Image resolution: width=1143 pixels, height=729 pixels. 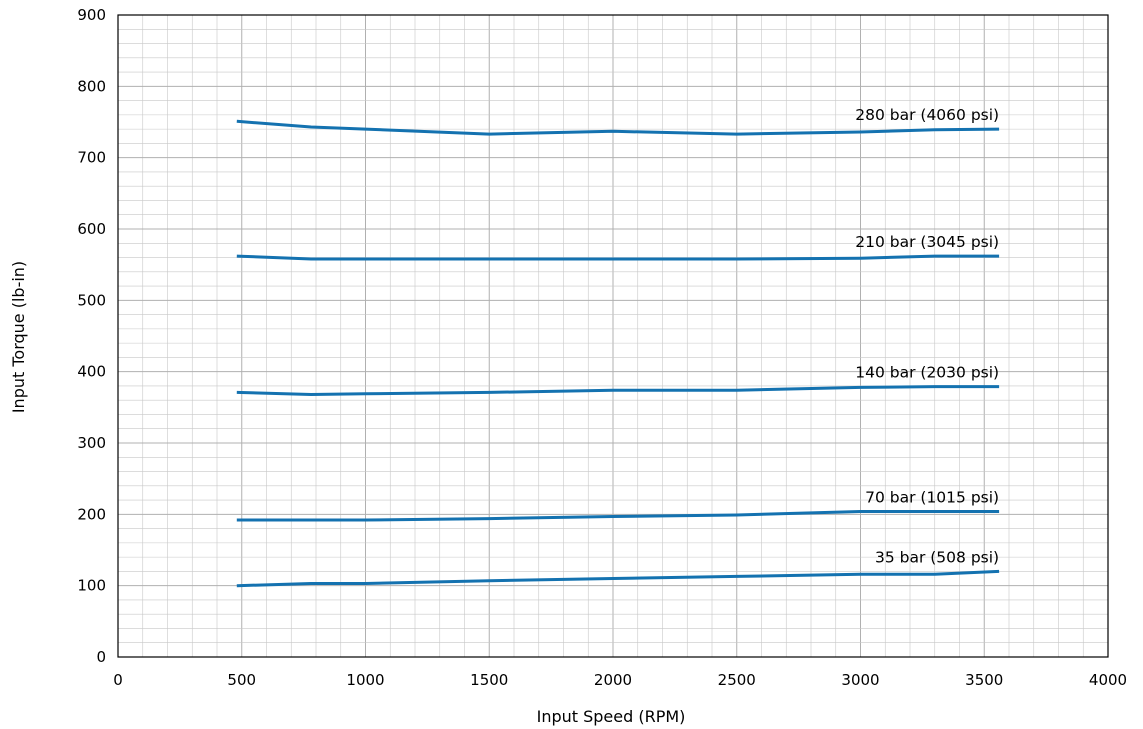 I want to click on x-axis-ticks: 0 500 1000 1500 2000 2500 3000 3500 4000, so click(x=620, y=680).